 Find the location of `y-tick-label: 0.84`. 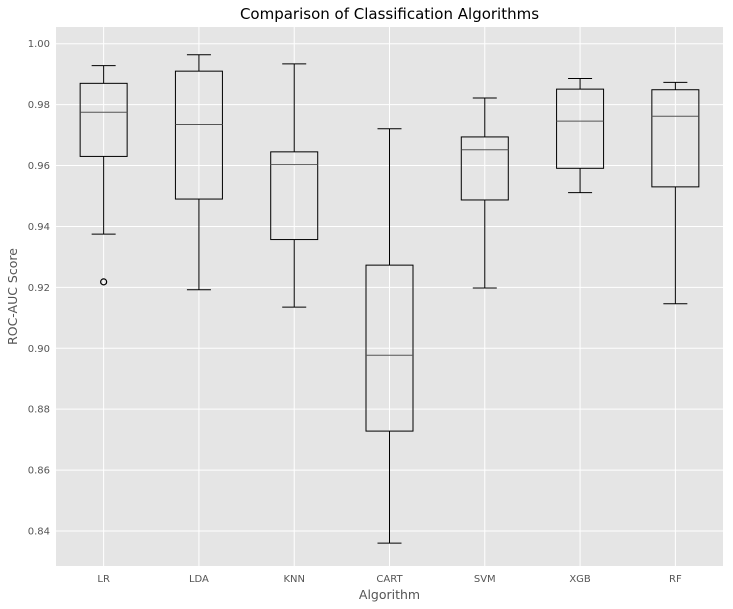

y-tick-label: 0.84 is located at coordinates (39, 531).